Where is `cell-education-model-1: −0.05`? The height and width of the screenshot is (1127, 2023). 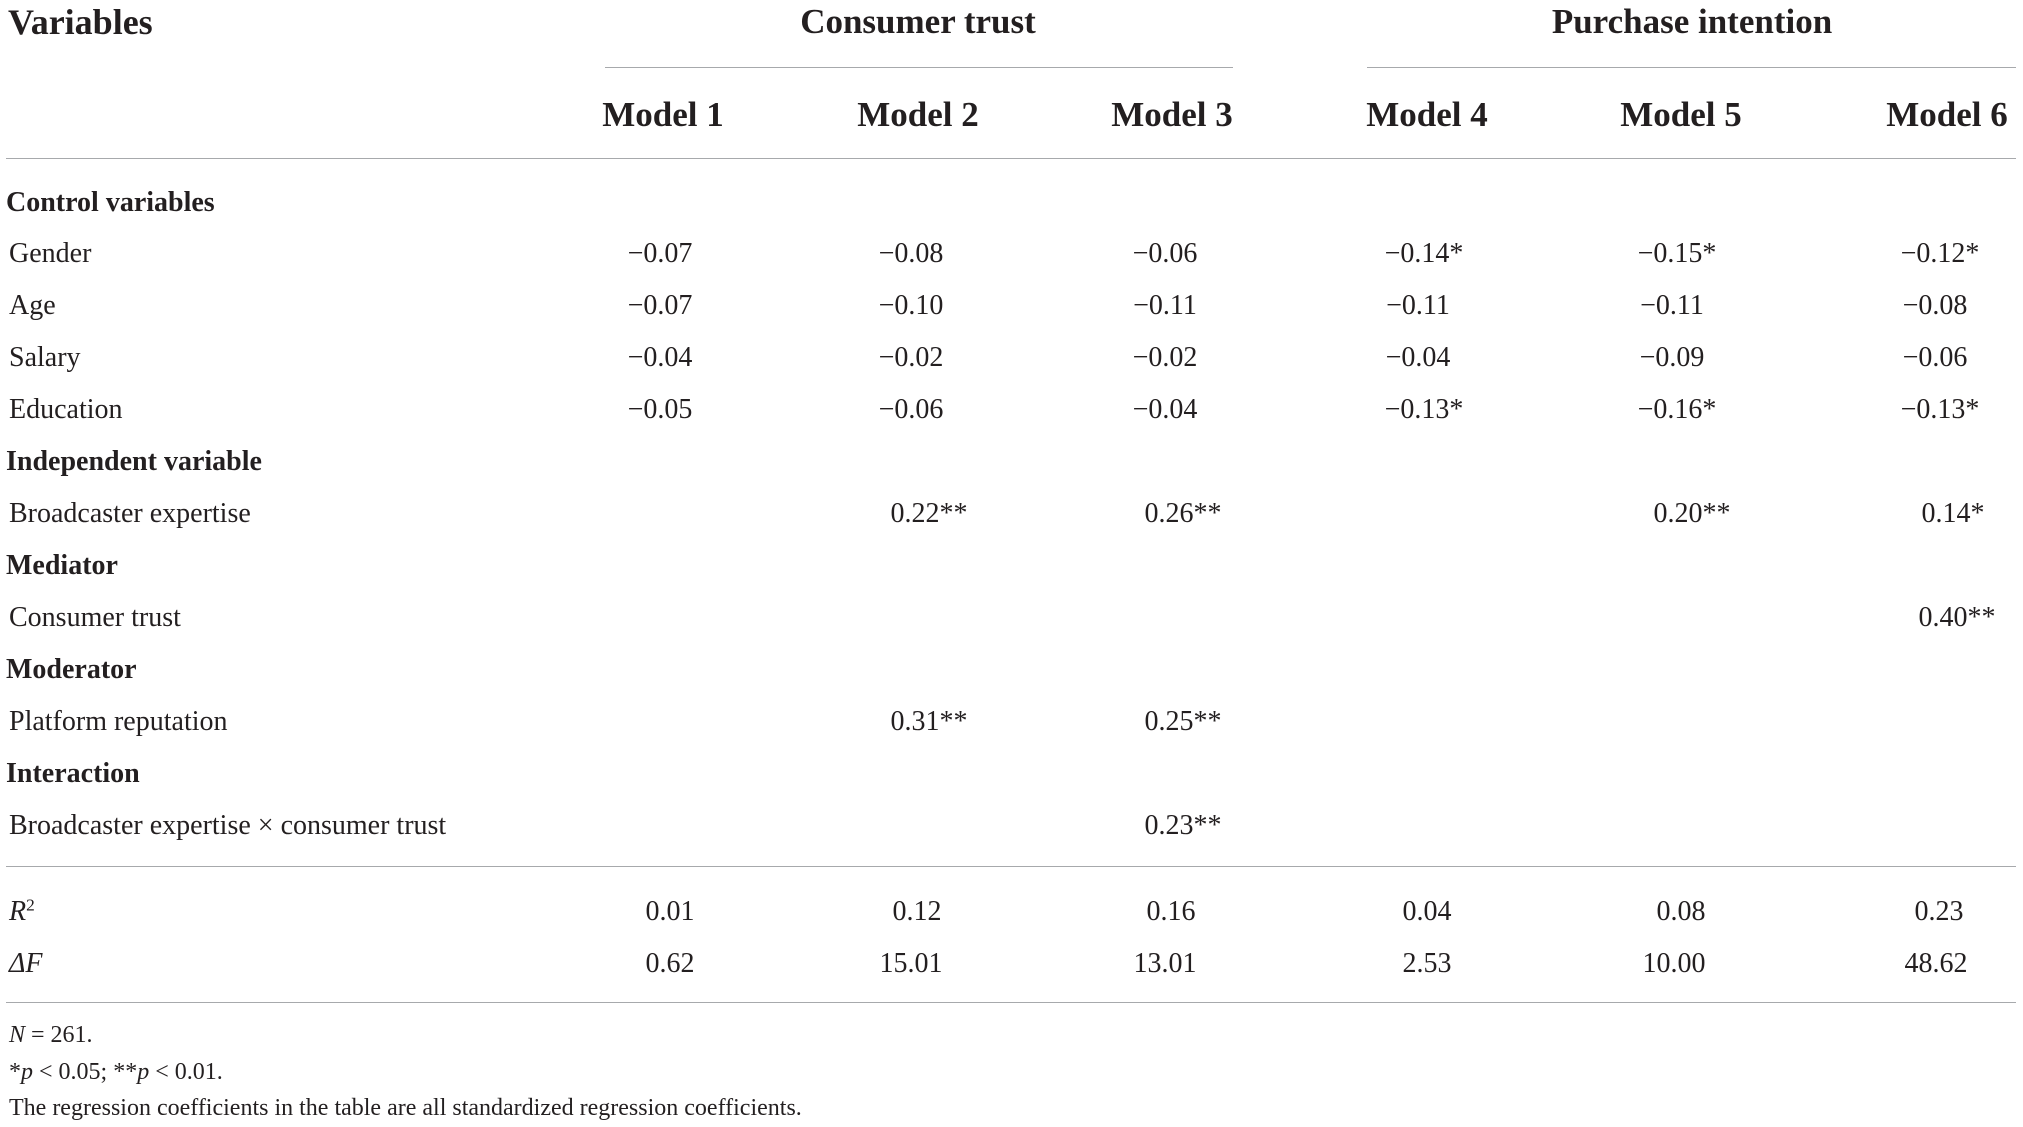 cell-education-model-1: −0.05 is located at coordinates (660, 409).